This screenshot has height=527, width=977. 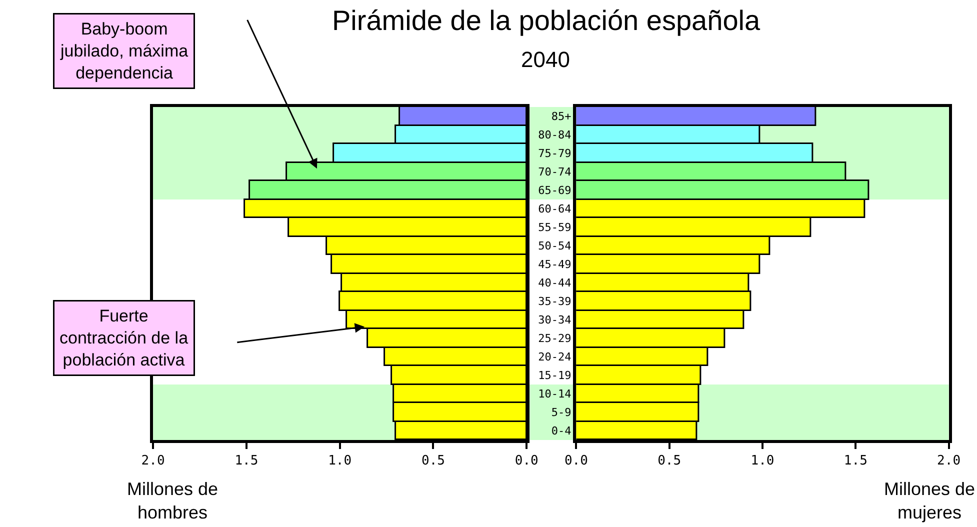 What do you see at coordinates (555, 283) in the screenshot?
I see `y-tick-label: 40-44` at bounding box center [555, 283].